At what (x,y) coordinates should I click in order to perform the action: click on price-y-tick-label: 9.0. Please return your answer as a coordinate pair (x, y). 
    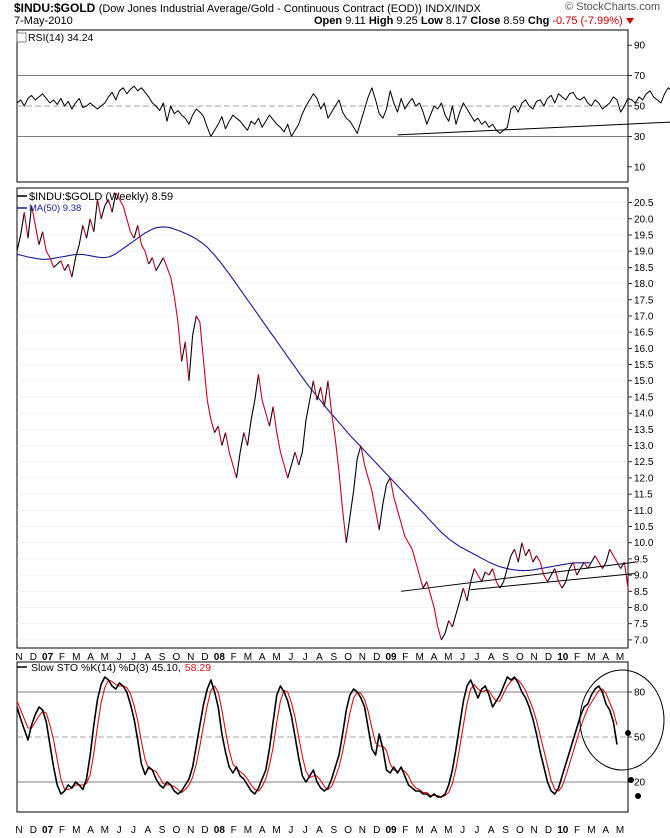
    Looking at the image, I should click on (641, 576).